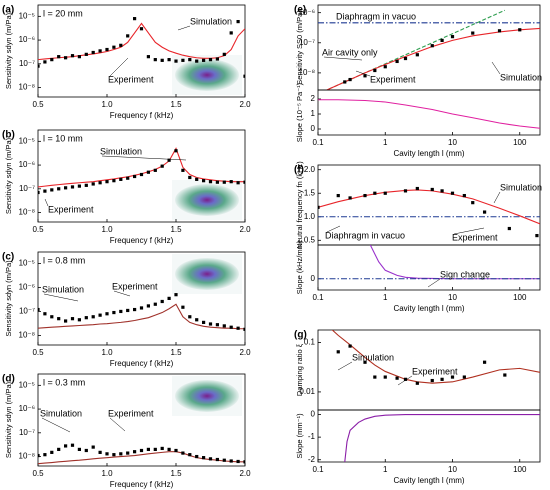 The image size is (550, 490). What do you see at coordinates (318, 297) in the screenshot?
I see `x-tick-label: 0.1` at bounding box center [318, 297].